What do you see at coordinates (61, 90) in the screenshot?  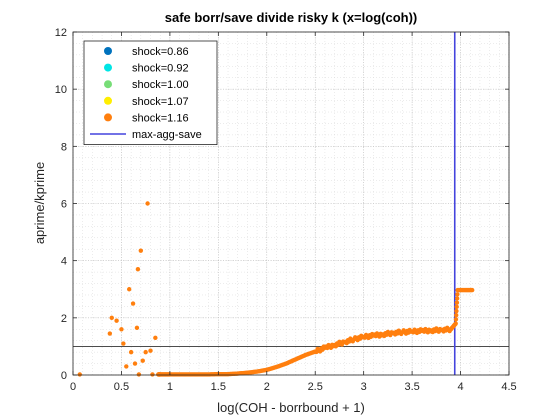 I see `y-tick-label: 10` at bounding box center [61, 90].